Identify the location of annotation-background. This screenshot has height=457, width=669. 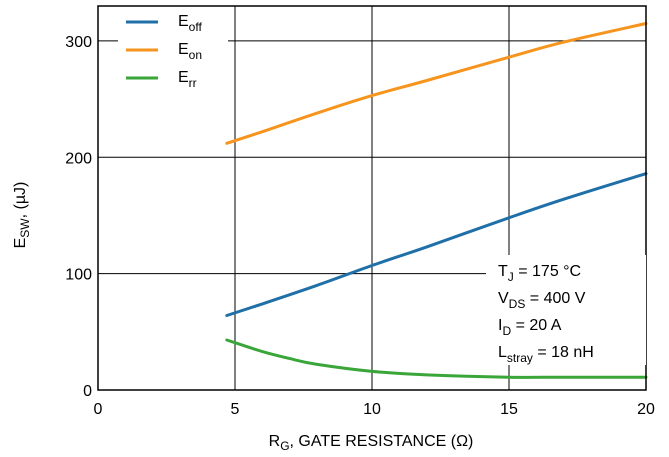
(566, 310).